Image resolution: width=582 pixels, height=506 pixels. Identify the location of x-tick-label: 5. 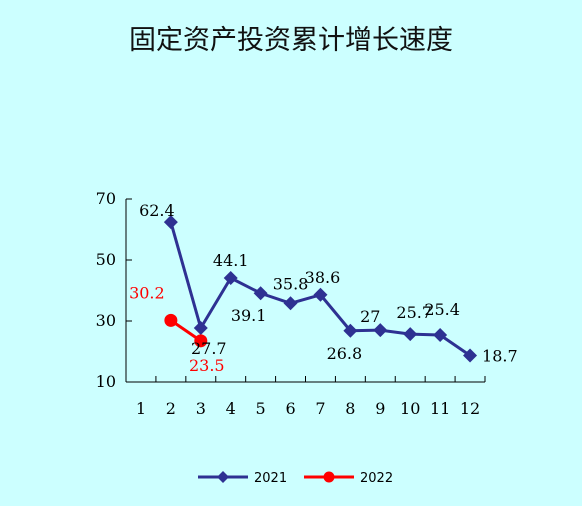
(261, 408).